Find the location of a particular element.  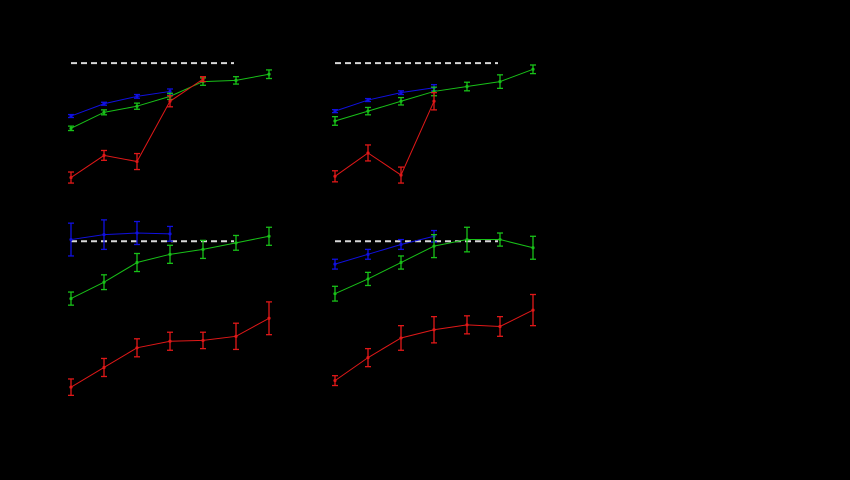

panel-bottom-right is located at coordinates (434, 306).